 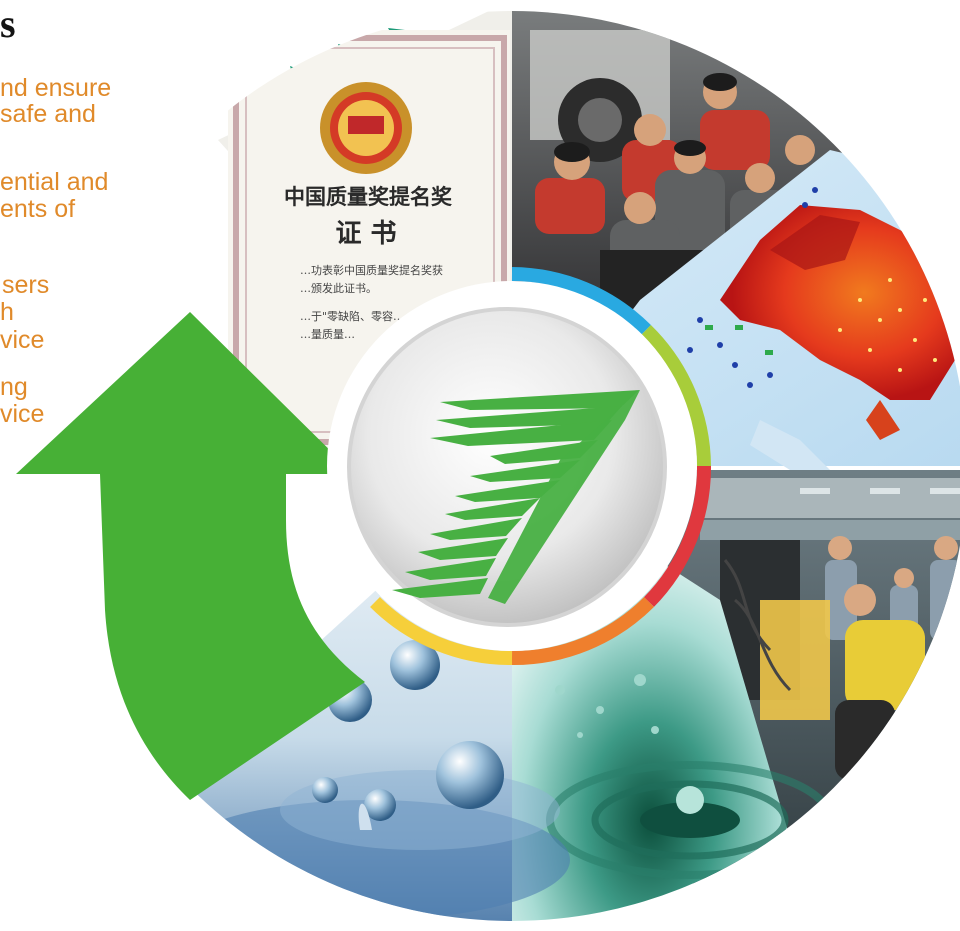 What do you see at coordinates (14, 387) in the screenshot?
I see `copy-line-8: ng` at bounding box center [14, 387].